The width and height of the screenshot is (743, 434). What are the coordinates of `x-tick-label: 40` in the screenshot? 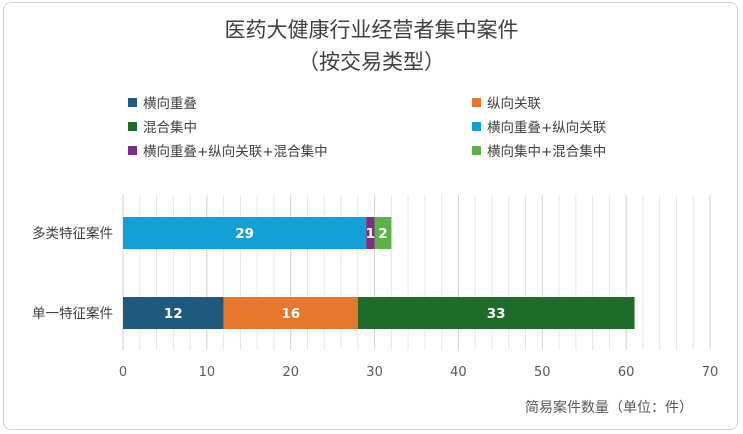 It's located at (458, 372).